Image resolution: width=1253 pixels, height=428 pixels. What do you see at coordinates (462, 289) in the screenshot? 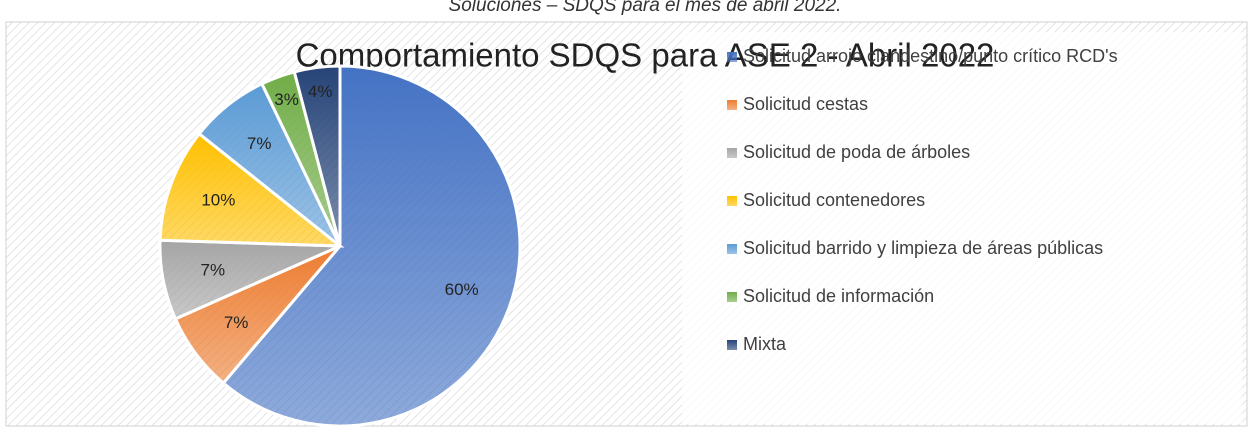
I see `data-label: 60%` at bounding box center [462, 289].